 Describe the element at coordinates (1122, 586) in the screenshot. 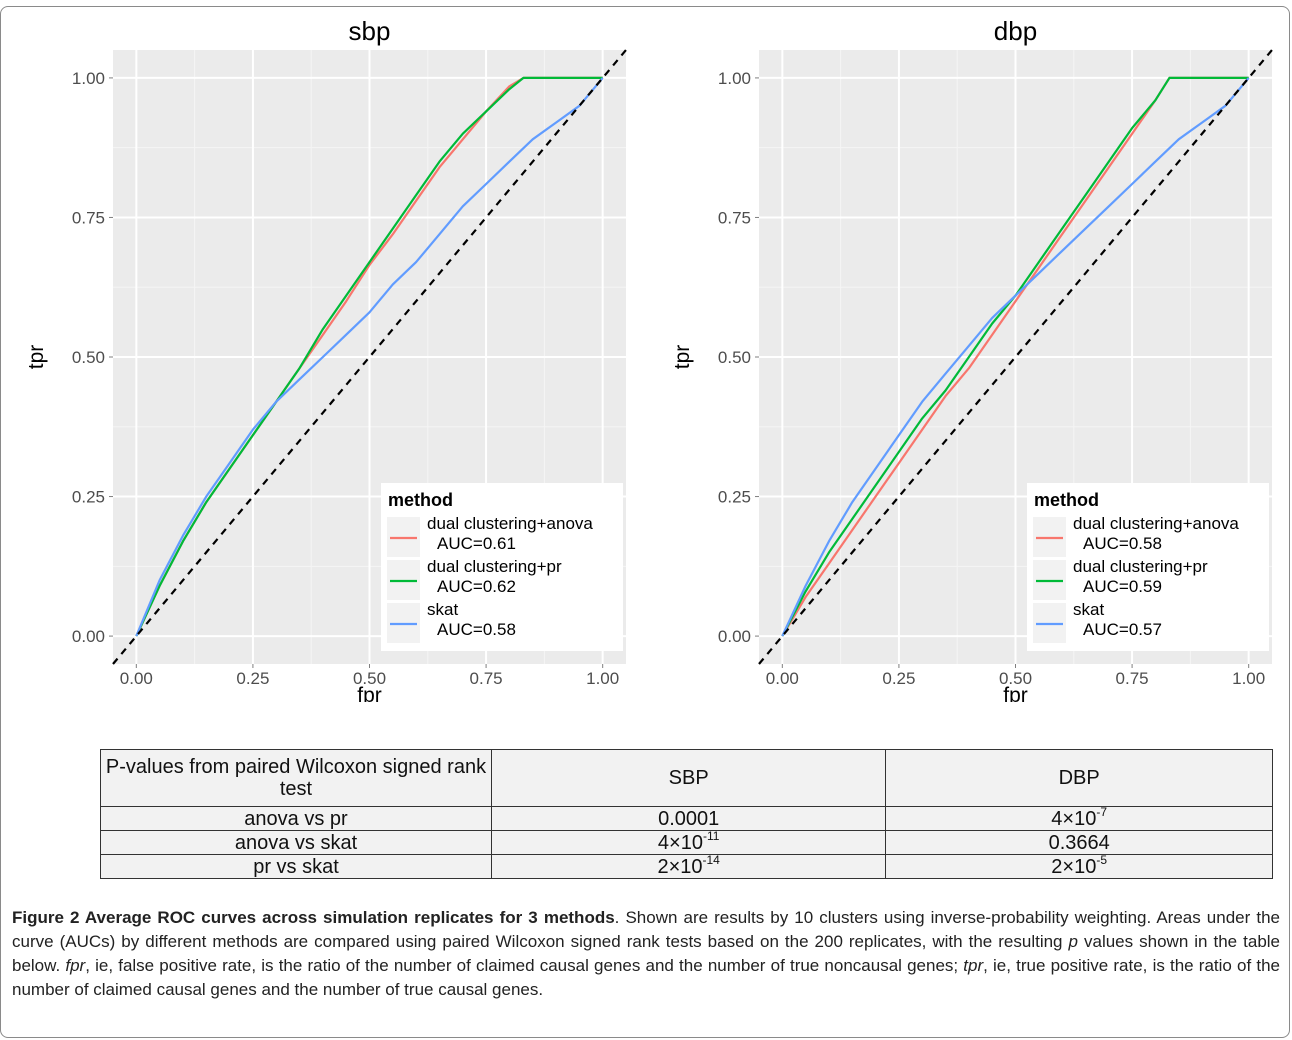

I see `legend-auc: AUC=0.59` at that location.